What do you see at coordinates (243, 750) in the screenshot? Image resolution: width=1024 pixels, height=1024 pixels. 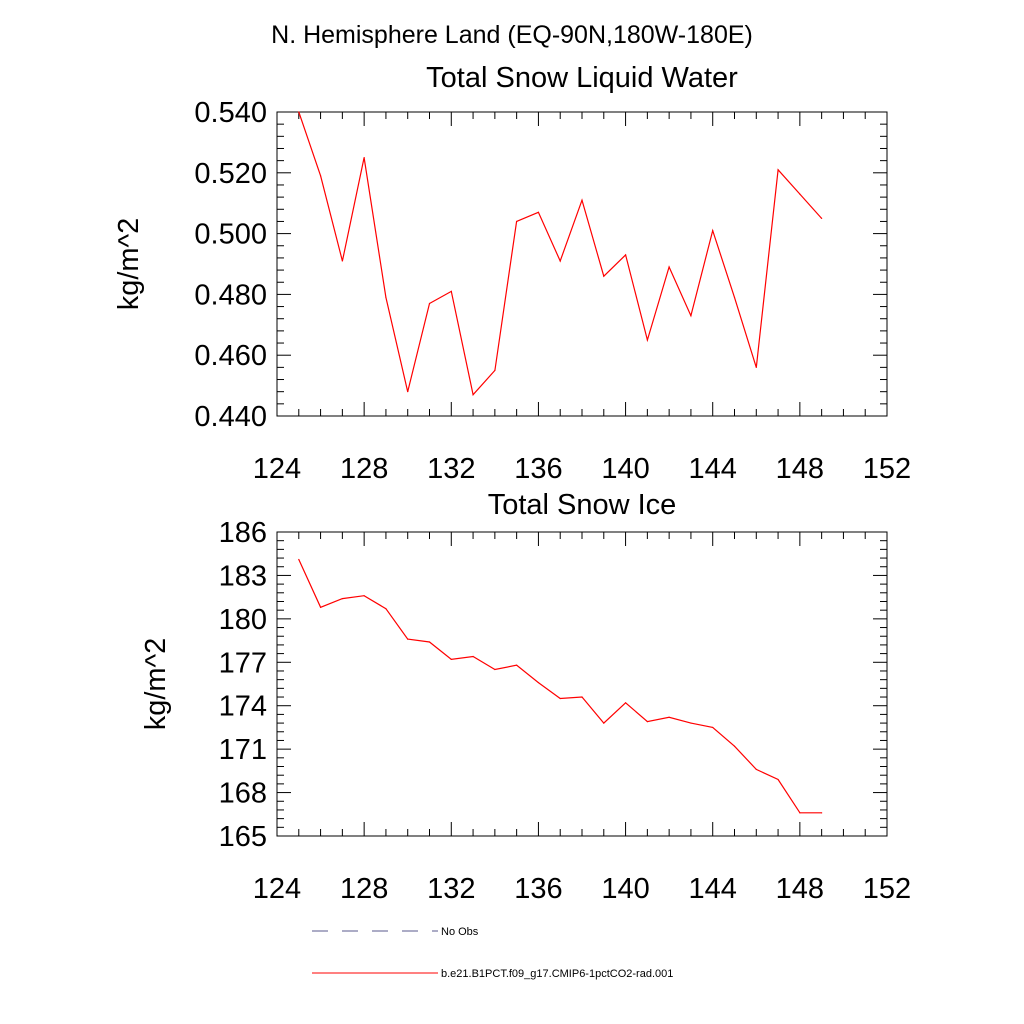 I see `y-tick-label: 171` at bounding box center [243, 750].